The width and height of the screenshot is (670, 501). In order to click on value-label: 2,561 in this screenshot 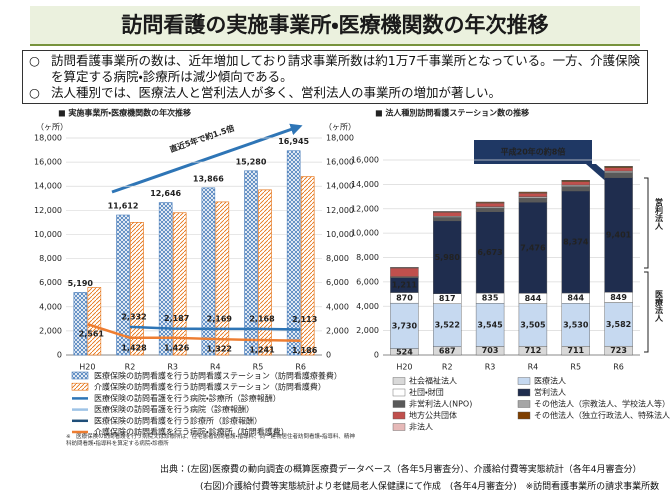, I will do `click(92, 334)`.